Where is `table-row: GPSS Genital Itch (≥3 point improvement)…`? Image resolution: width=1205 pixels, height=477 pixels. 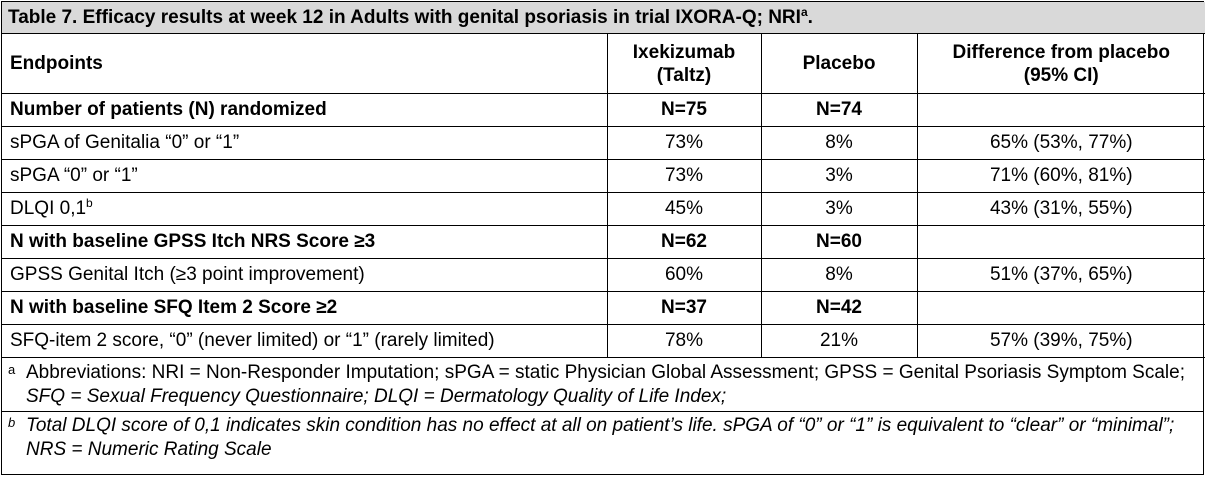
table-row: GPSS Genital Itch (≥3 point improvement)… is located at coordinates (603, 275).